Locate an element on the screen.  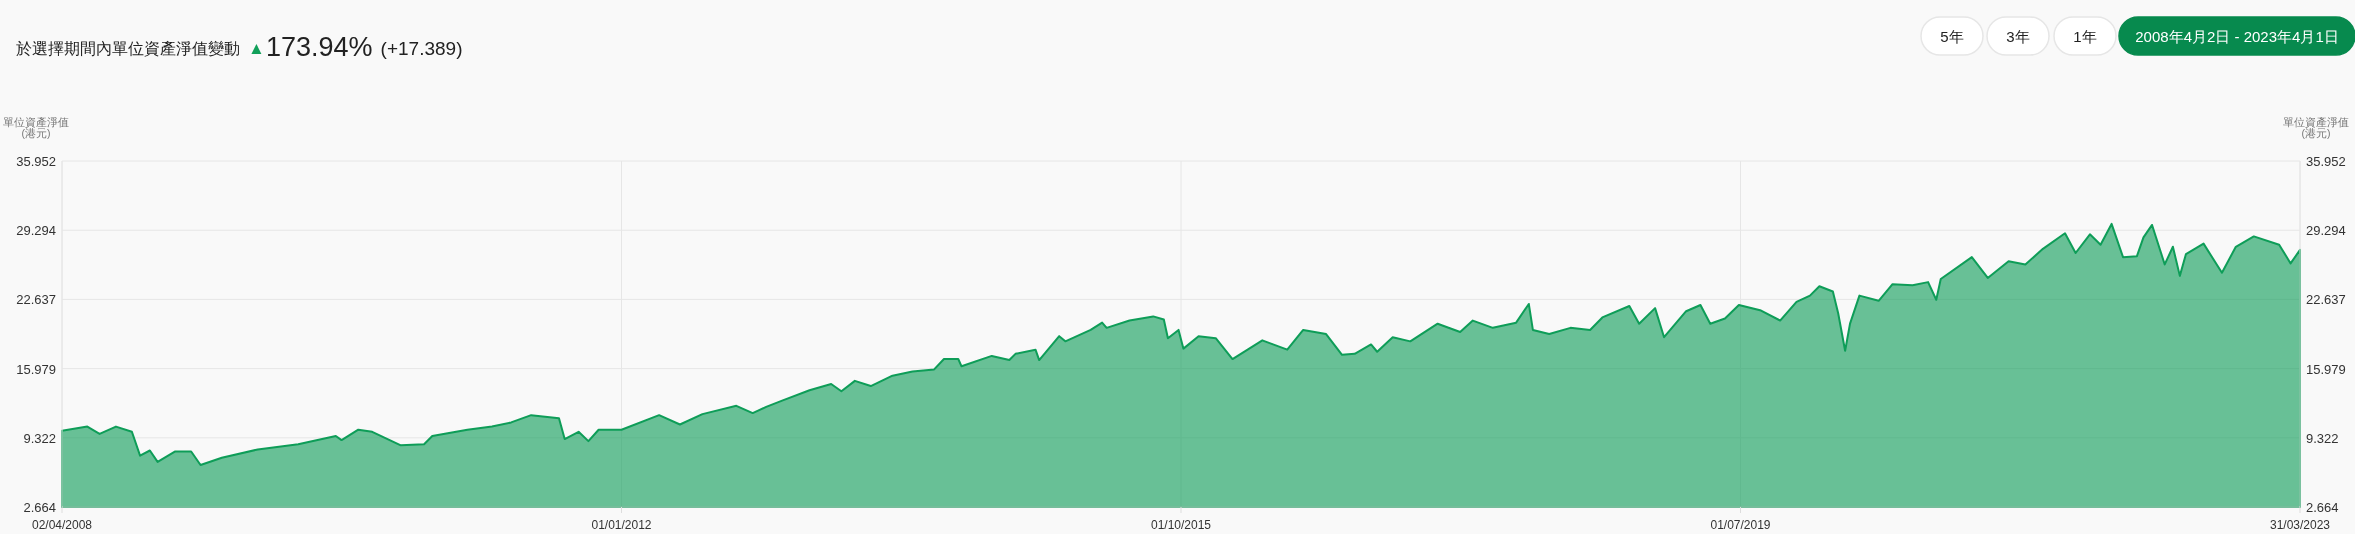
y2-tick-label: 9.322 is located at coordinates (2322, 438).